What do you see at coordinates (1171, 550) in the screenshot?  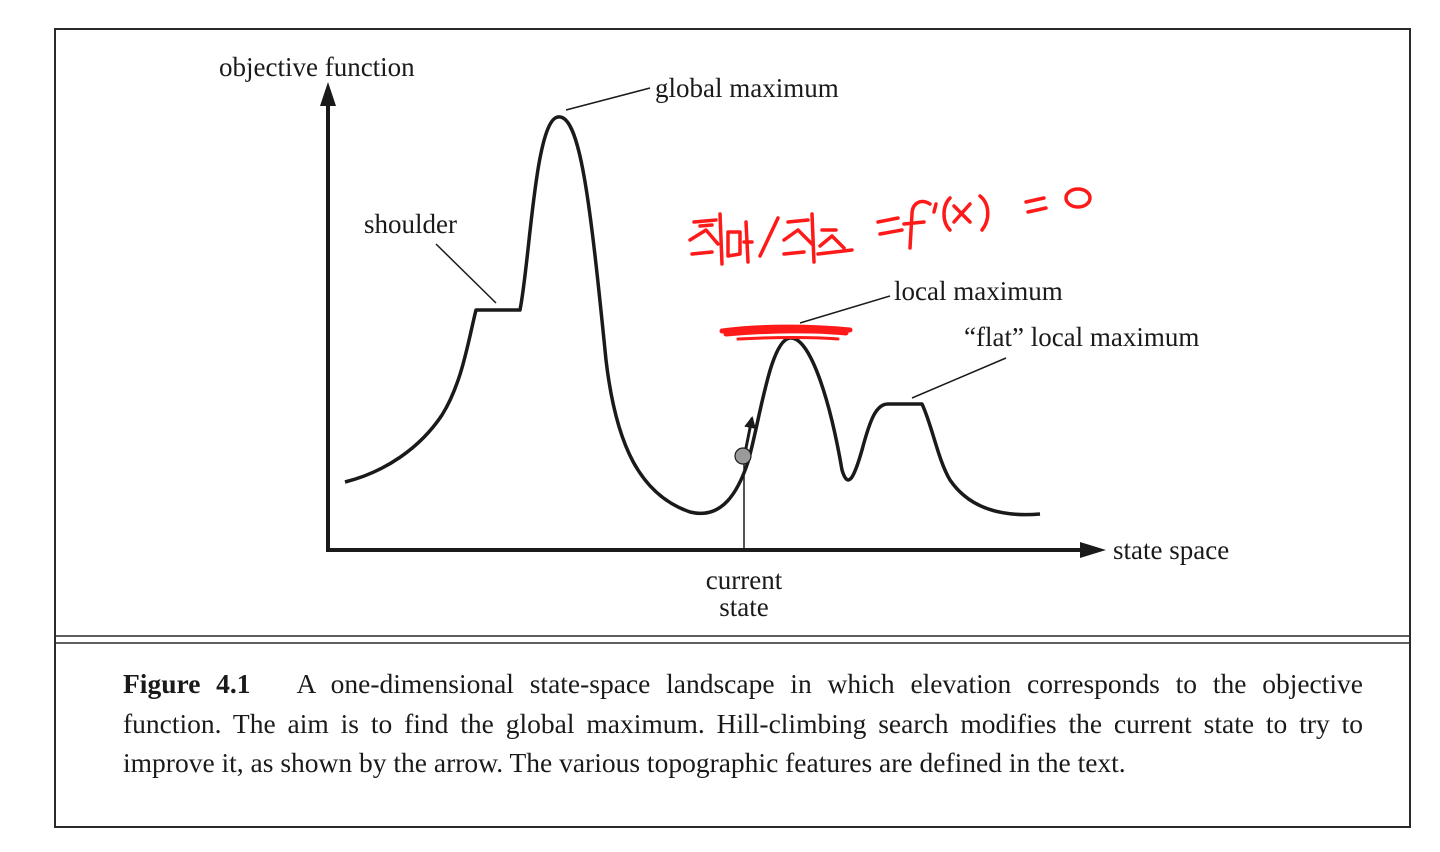 I see `x-axis-label: state space` at bounding box center [1171, 550].